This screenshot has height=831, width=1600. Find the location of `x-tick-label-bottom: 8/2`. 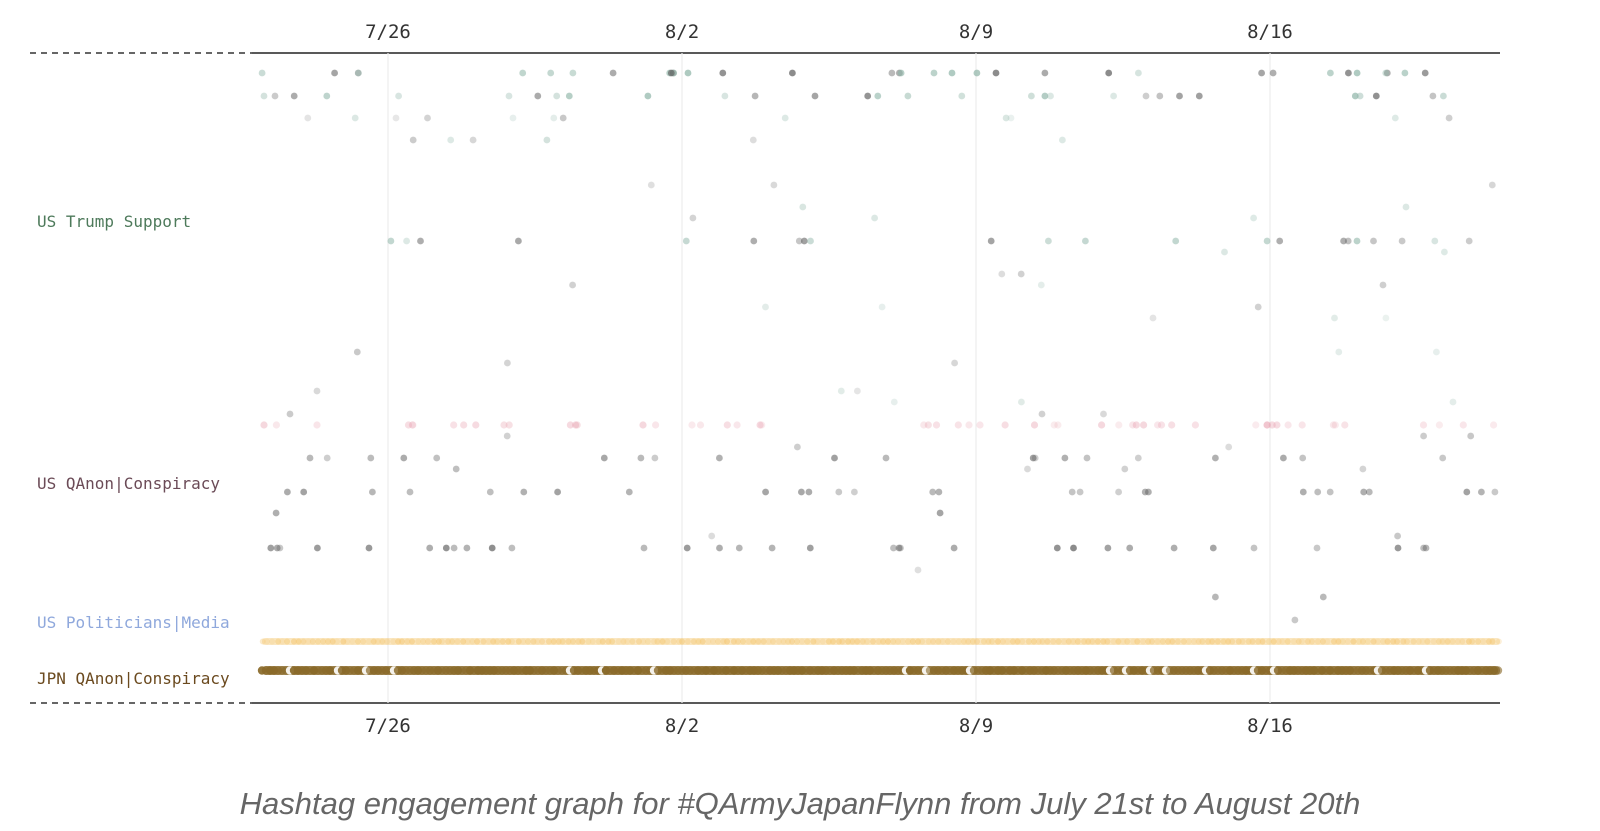

x-tick-label-bottom: 8/2 is located at coordinates (682, 726).